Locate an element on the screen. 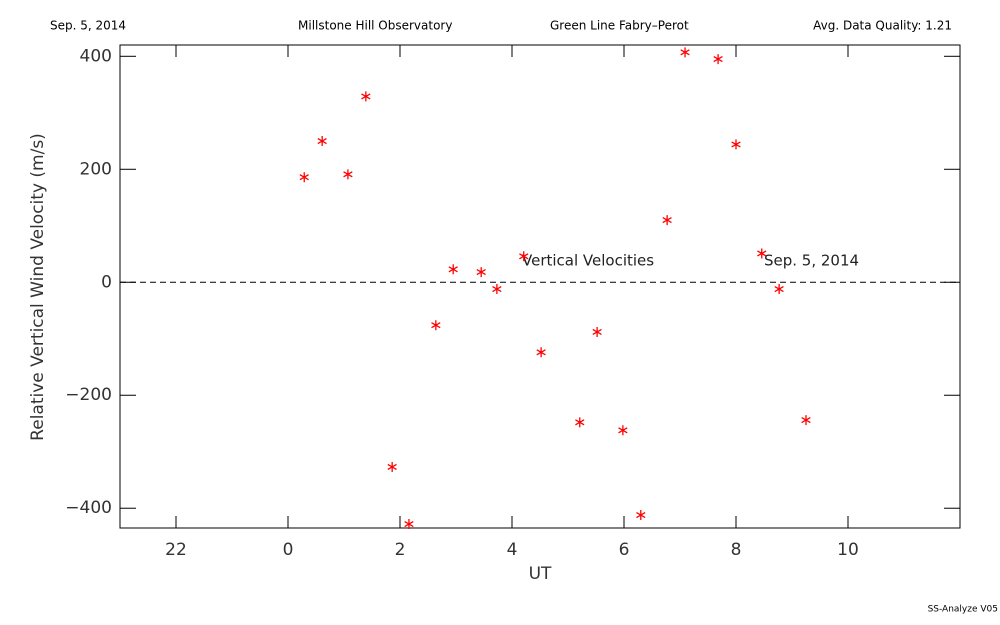 The width and height of the screenshot is (1000, 625). y-tick-label: 200 is located at coordinates (96, 169).